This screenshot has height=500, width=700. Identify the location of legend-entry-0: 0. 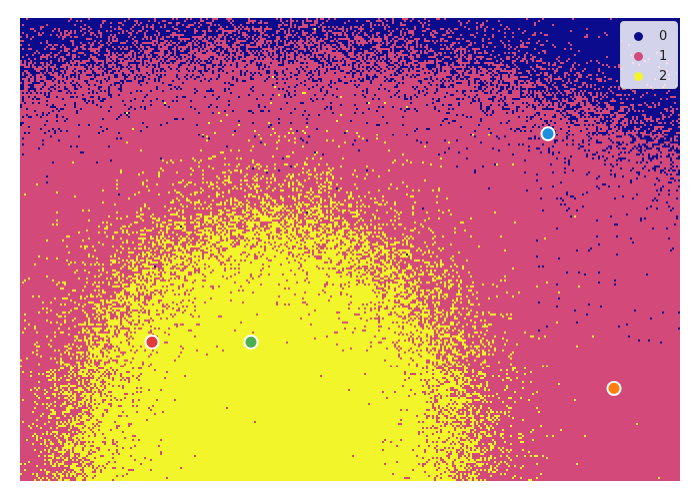
(649, 36).